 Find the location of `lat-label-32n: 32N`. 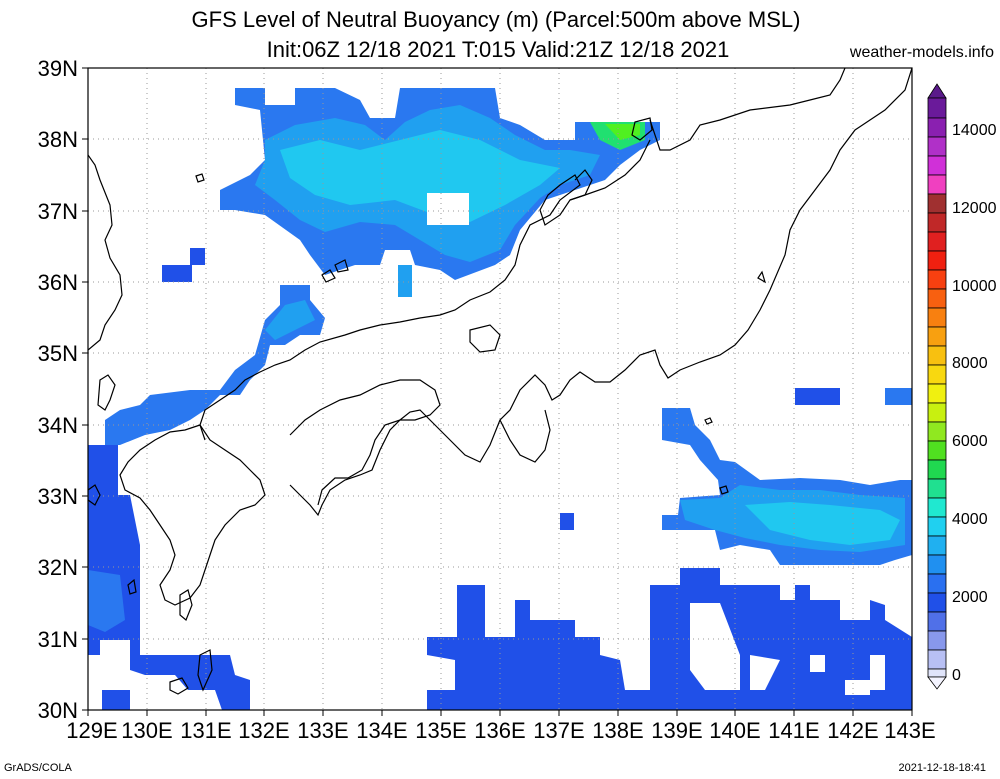

lat-label-32n: 32N is located at coordinates (57, 567).